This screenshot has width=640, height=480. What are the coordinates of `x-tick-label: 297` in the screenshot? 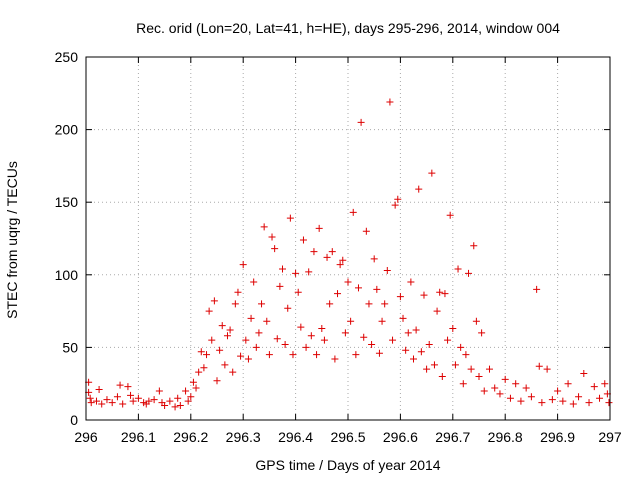 It's located at (610, 437).